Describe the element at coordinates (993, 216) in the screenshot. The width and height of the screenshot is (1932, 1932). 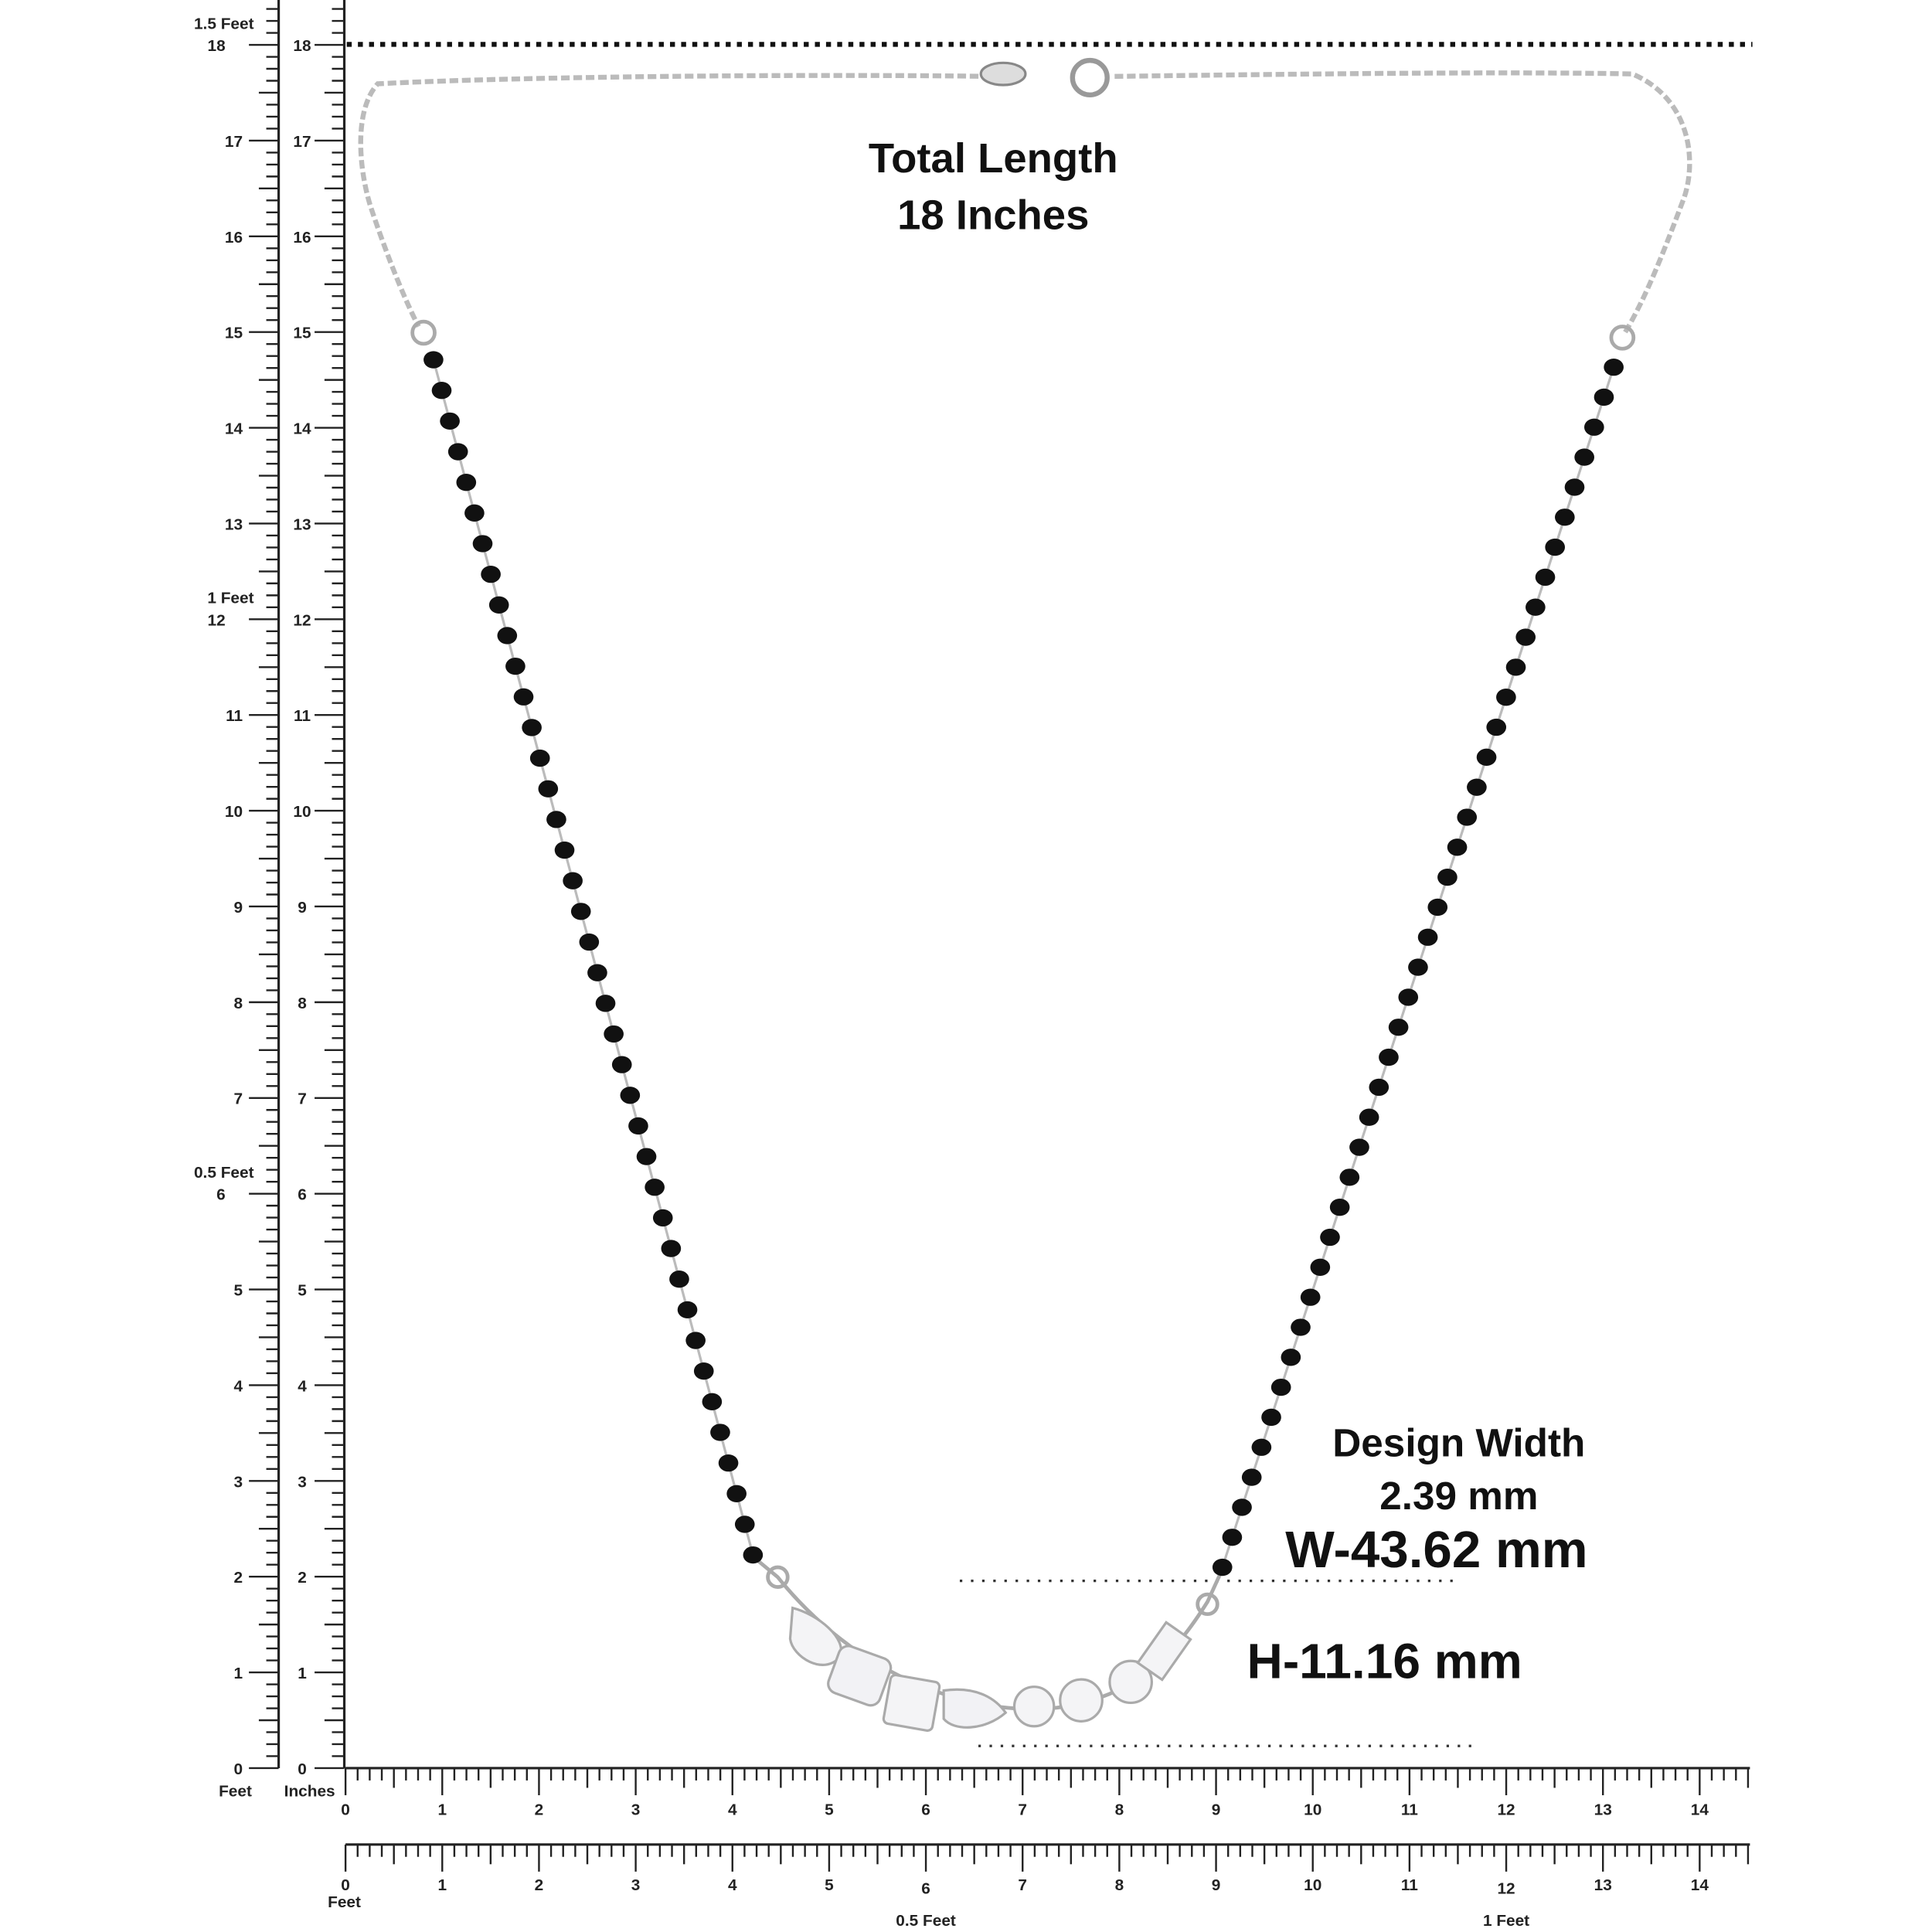
I see `total-length-value: 18 Inches` at that location.